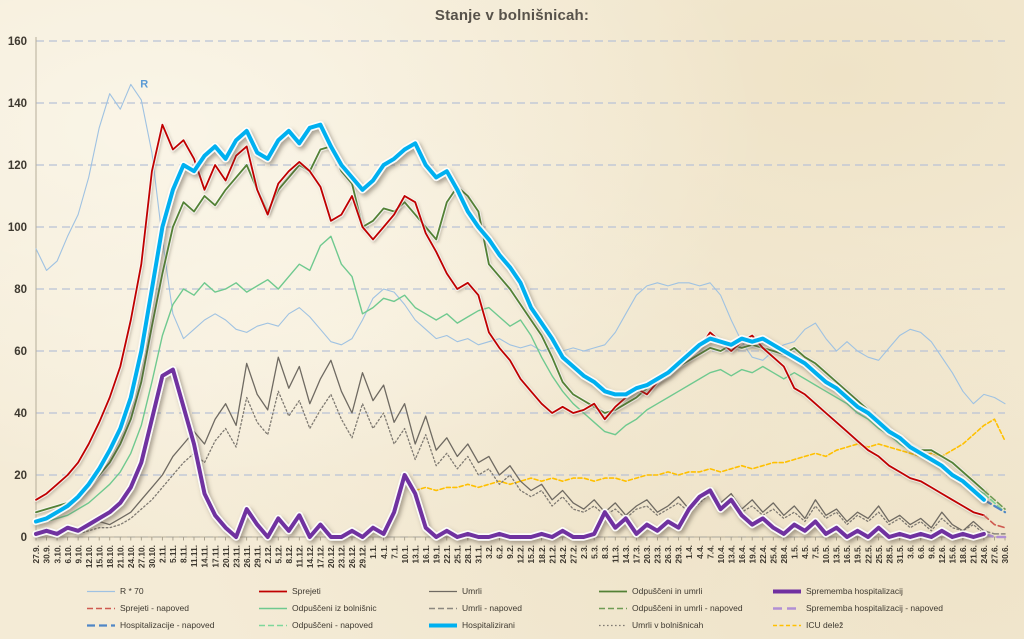 Image resolution: width=1024 pixels, height=639 pixels. I want to click on series-icu-line, so click(710, 455).